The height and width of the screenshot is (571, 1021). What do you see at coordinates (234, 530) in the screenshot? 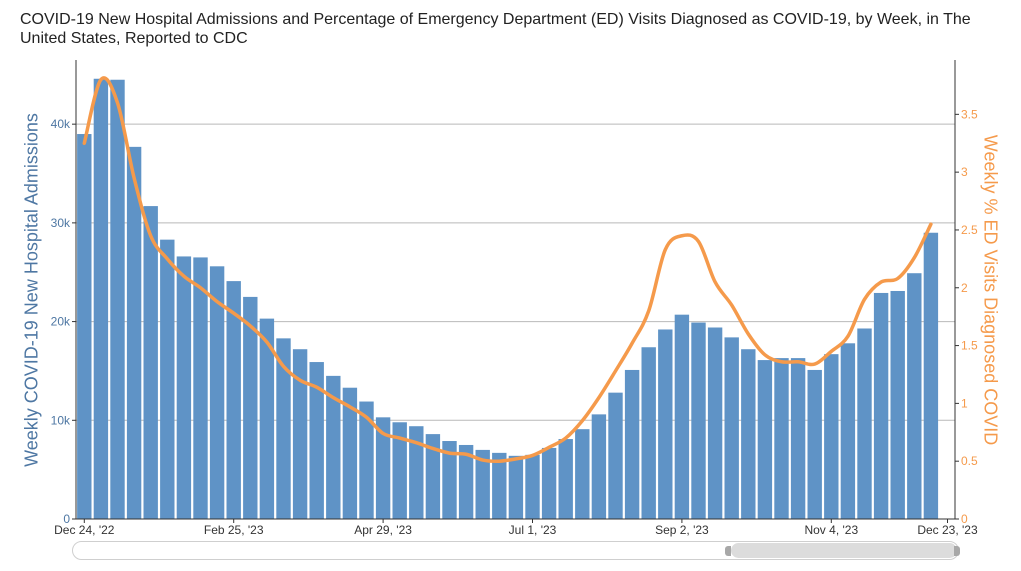
I see `x-tick-label: Feb 25, '23` at bounding box center [234, 530].